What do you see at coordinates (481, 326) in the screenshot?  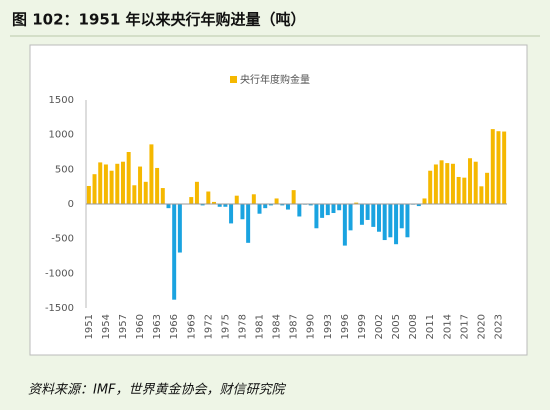 I see `x-tick-label: 2020` at bounding box center [481, 326].